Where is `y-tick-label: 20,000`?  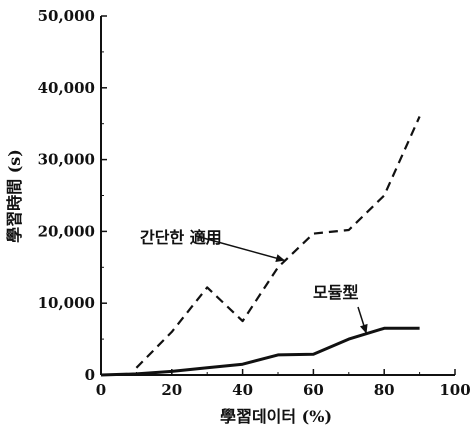 y-tick-label: 20,000 is located at coordinates (66, 231).